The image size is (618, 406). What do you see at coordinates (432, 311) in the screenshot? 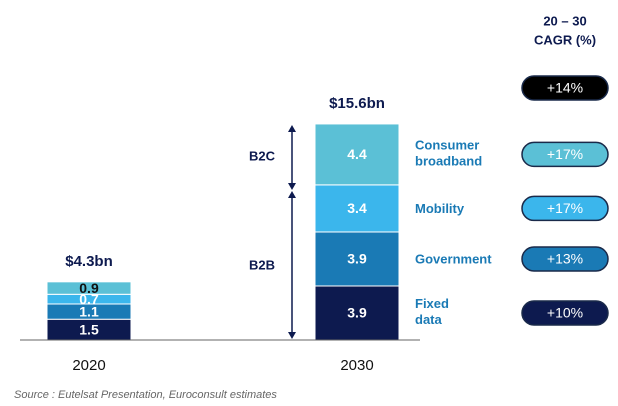
I see `legend-label: Fixed data` at bounding box center [432, 311].